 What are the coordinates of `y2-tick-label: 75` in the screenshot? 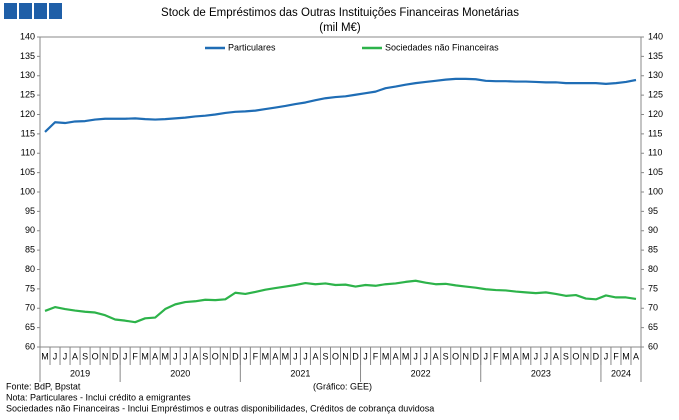 It's located at (653, 288).